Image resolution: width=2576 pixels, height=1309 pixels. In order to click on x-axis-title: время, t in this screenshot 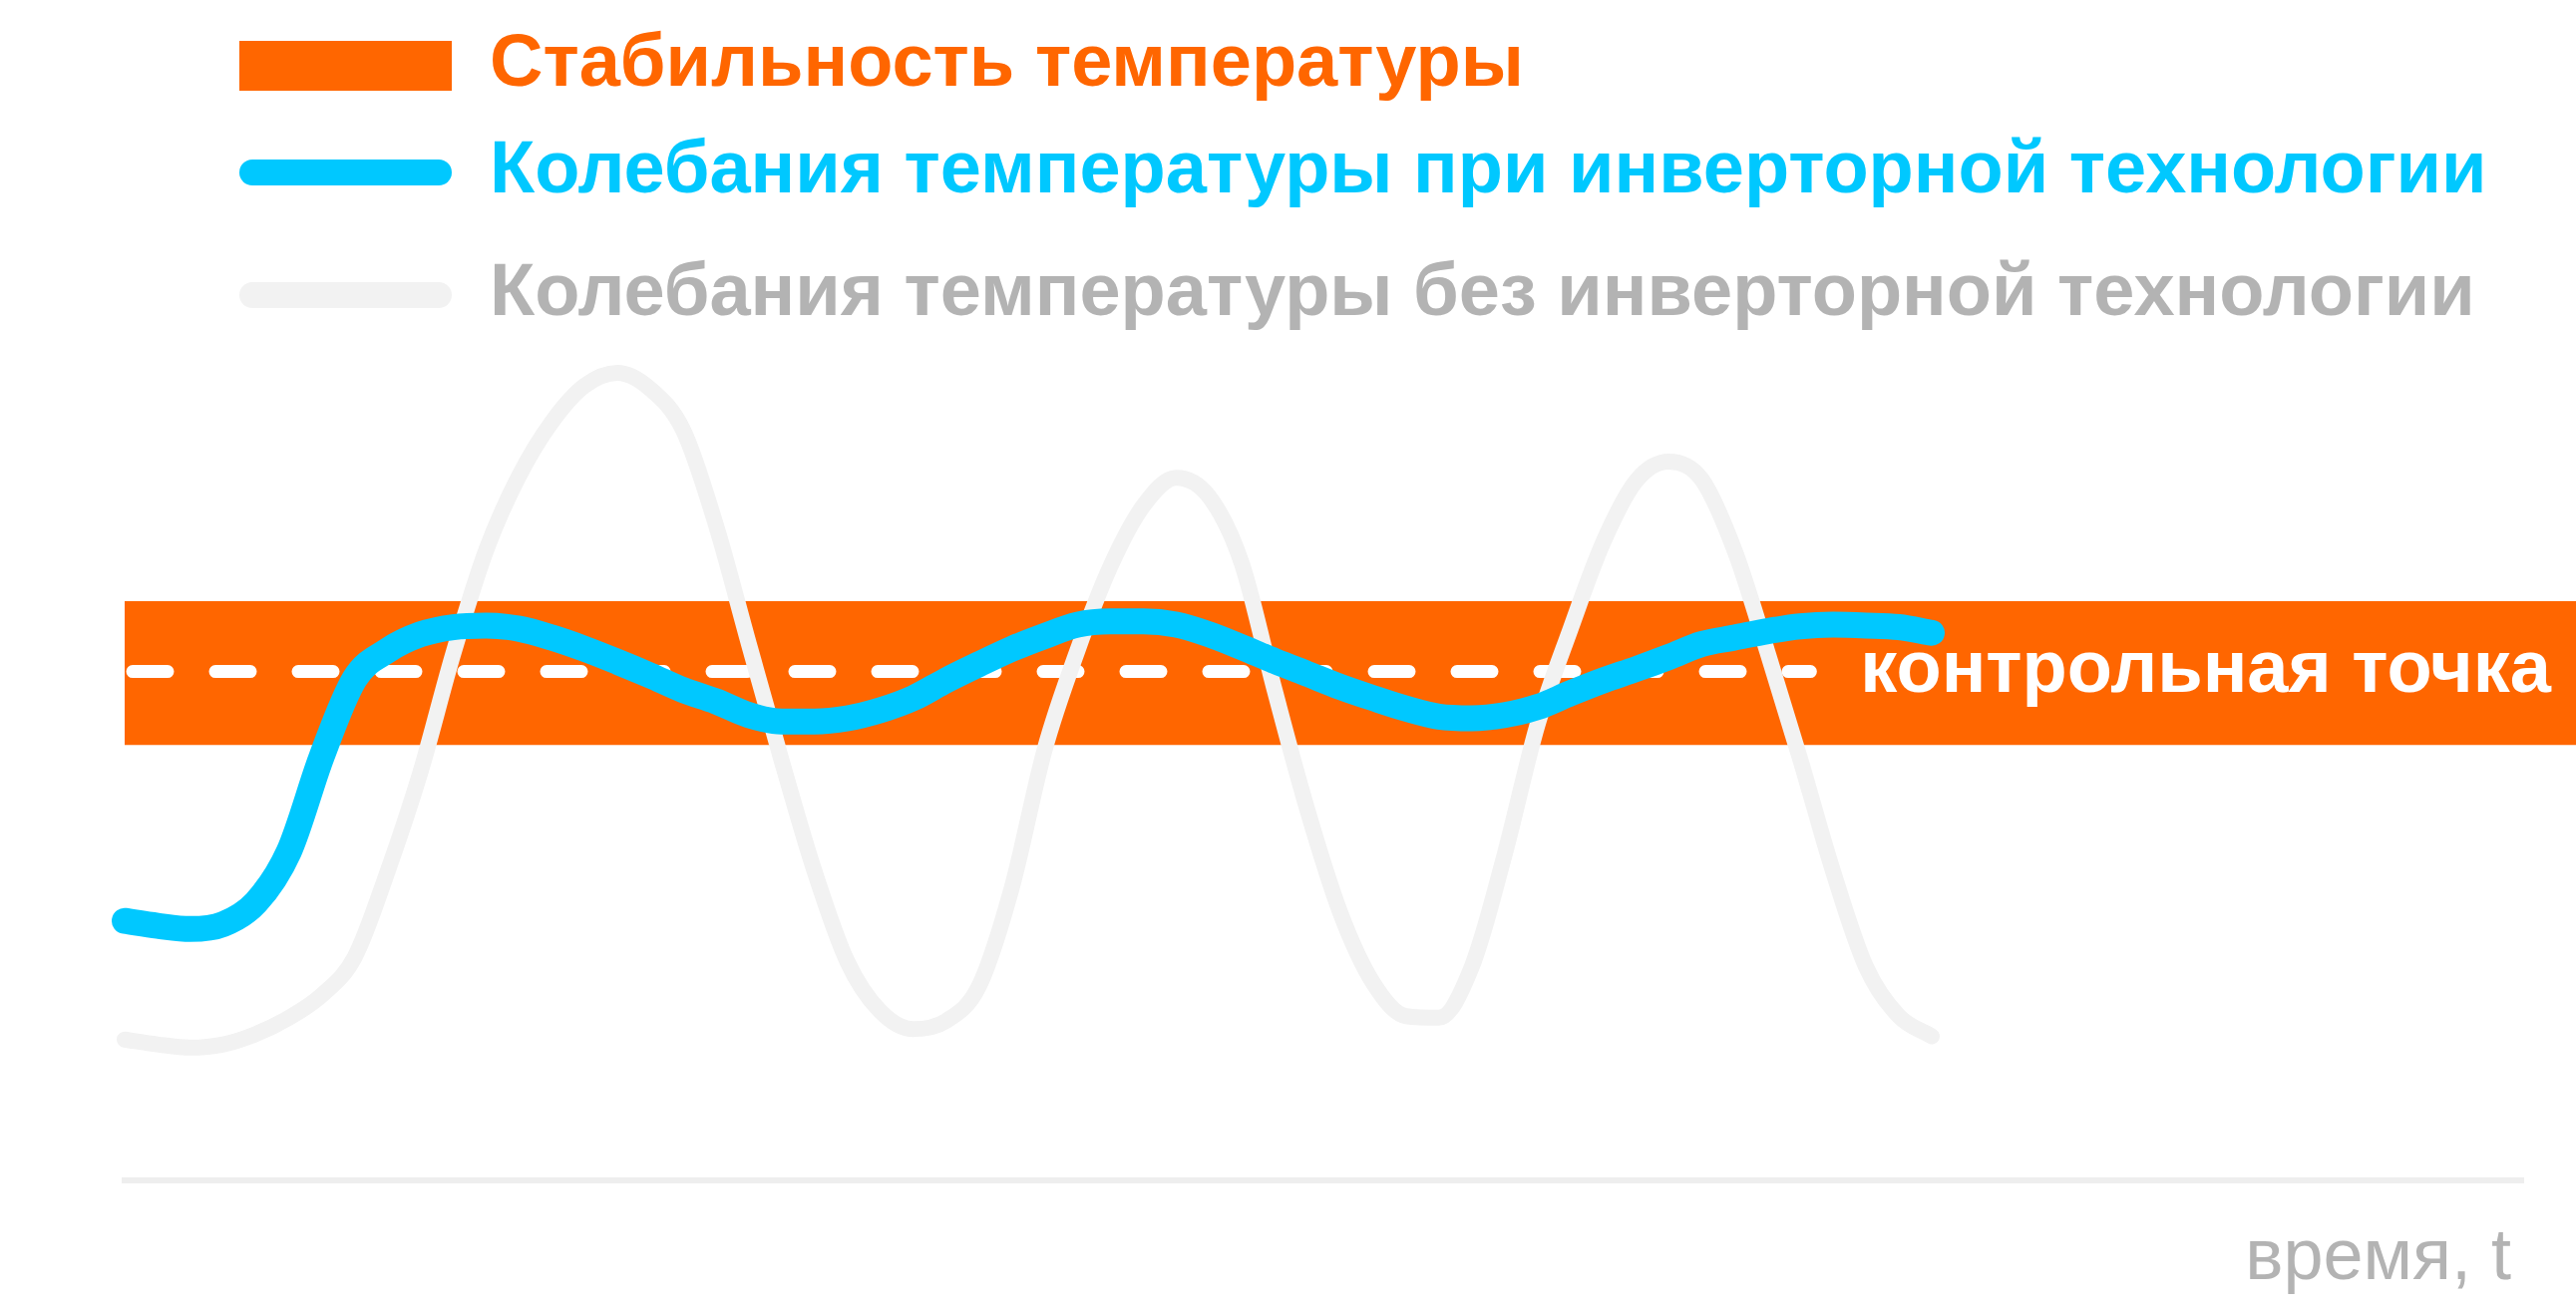, I will do `click(2378, 1254)`.